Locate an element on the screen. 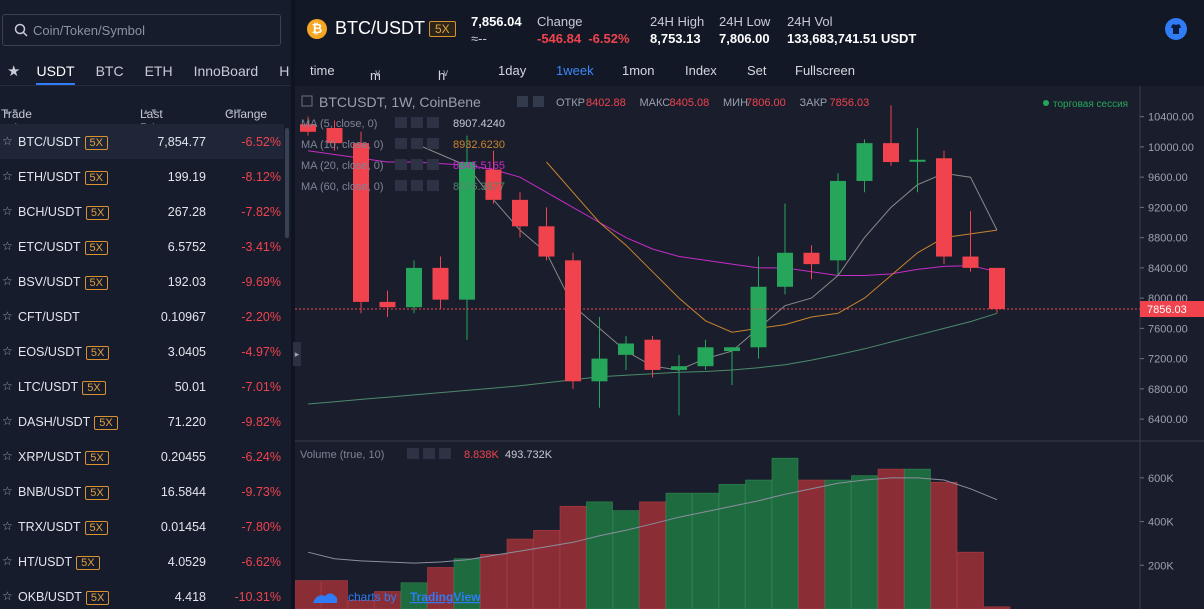  market-tab-btc: BTC is located at coordinates (109, 70).